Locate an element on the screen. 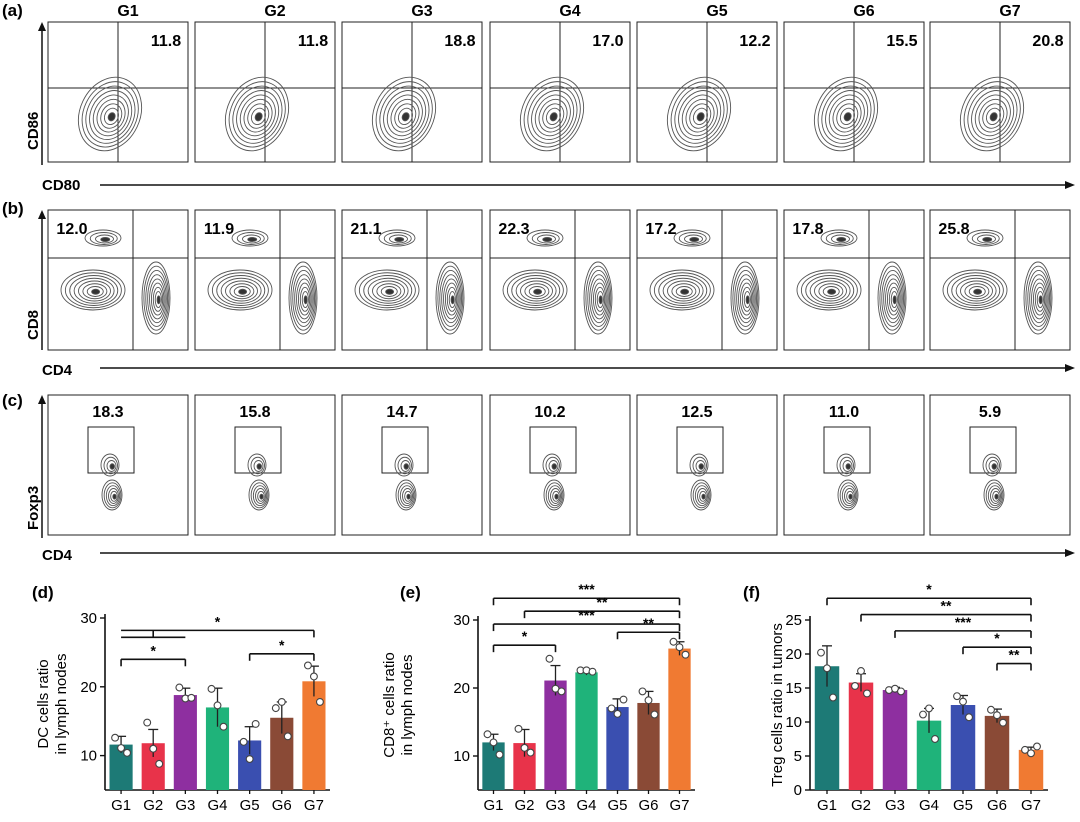  flow-c-plot-G2: 15.8 is located at coordinates (265, 465).